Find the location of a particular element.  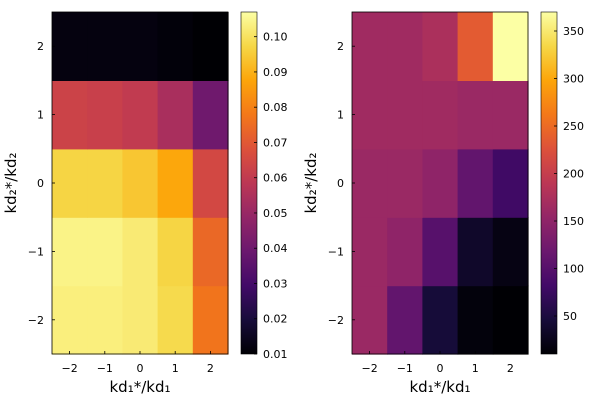

right-x-tick-label: −2 is located at coordinates (369, 368).